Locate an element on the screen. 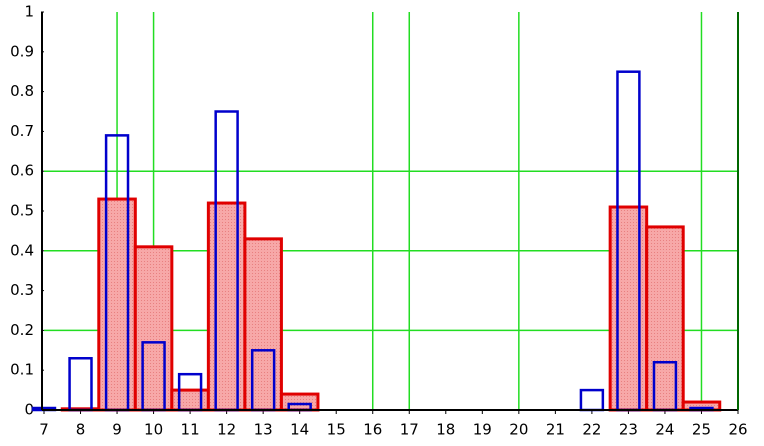  x-tick-label: 8 is located at coordinates (81, 430).